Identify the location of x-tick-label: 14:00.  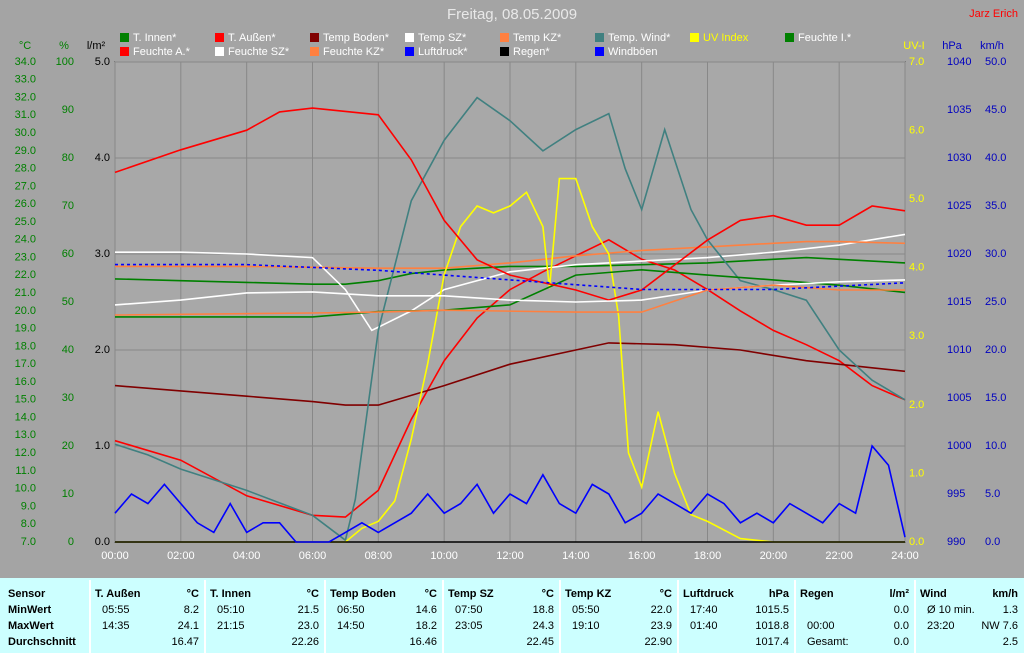
(576, 556).